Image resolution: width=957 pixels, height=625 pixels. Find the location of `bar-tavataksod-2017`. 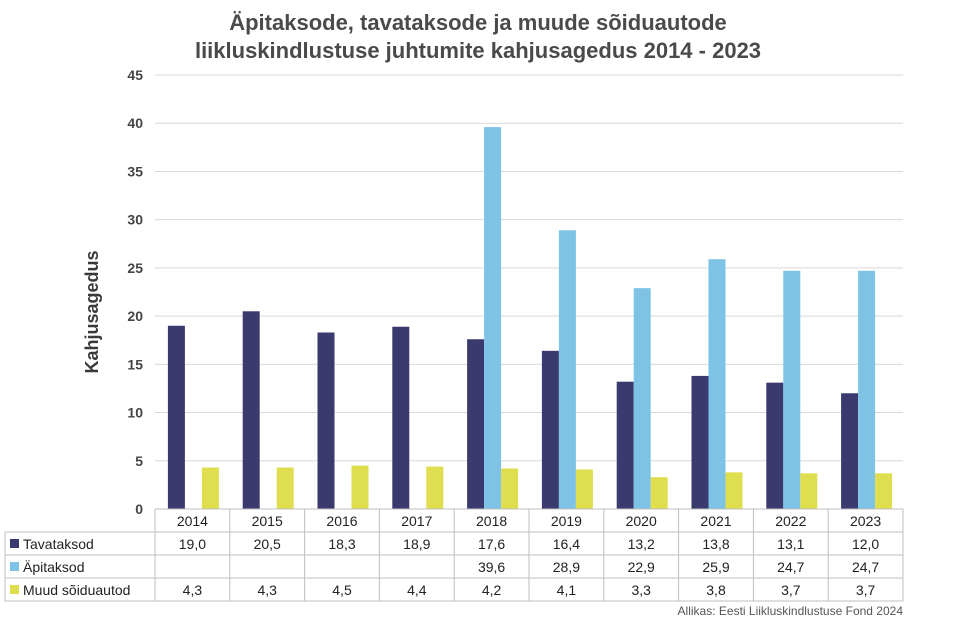

bar-tavataksod-2017 is located at coordinates (401, 417).